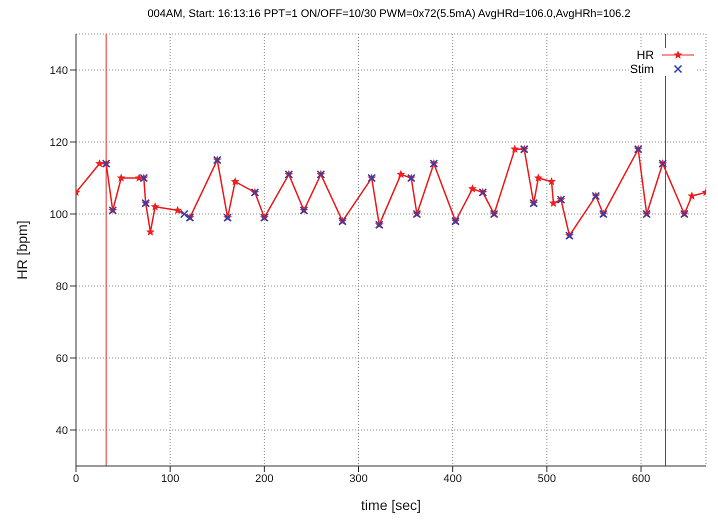  I want to click on x-axis-title: time [sec], so click(391, 505).